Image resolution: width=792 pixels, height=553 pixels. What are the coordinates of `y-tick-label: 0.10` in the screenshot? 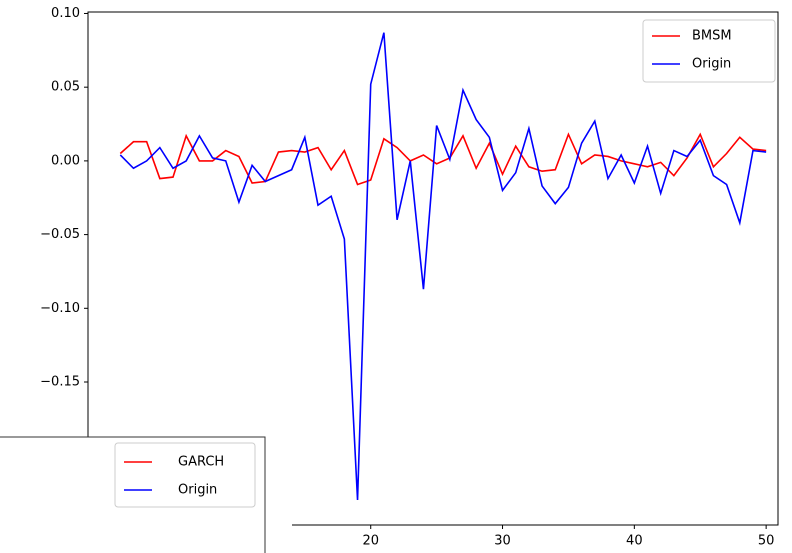 It's located at (65, 13).